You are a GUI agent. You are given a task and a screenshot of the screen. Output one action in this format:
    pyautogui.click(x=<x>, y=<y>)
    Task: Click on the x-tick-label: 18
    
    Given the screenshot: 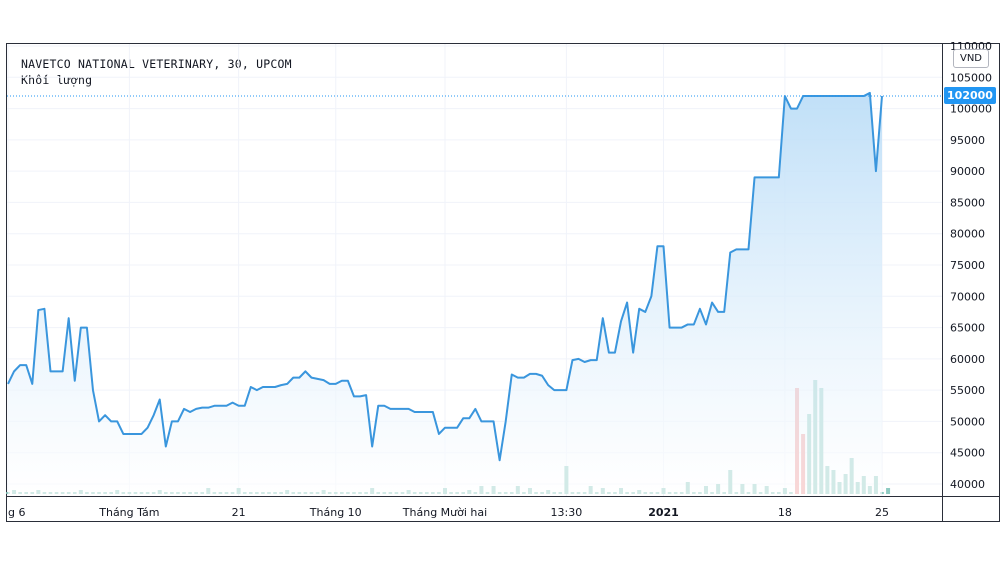 What is the action you would take?
    pyautogui.click(x=785, y=512)
    